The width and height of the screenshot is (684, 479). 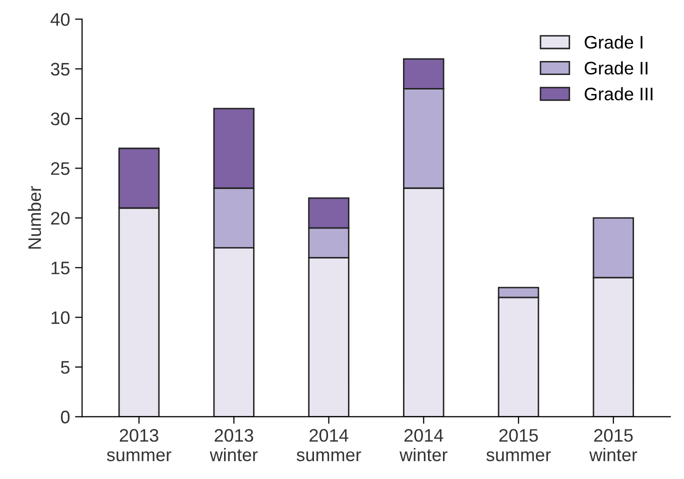 What do you see at coordinates (618, 93) in the screenshot?
I see `legend-label: Grade III` at bounding box center [618, 93].